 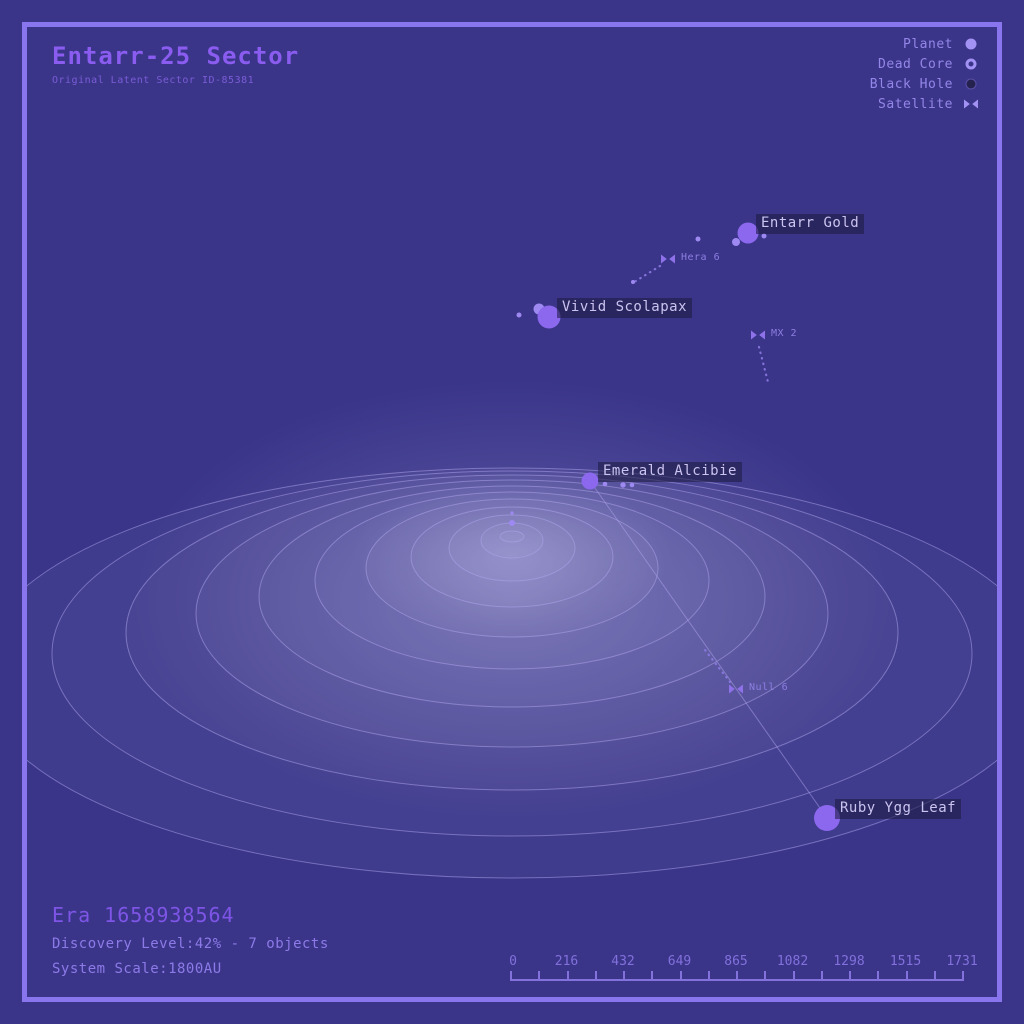 I want to click on satellite-icon, so click(x=971, y=104).